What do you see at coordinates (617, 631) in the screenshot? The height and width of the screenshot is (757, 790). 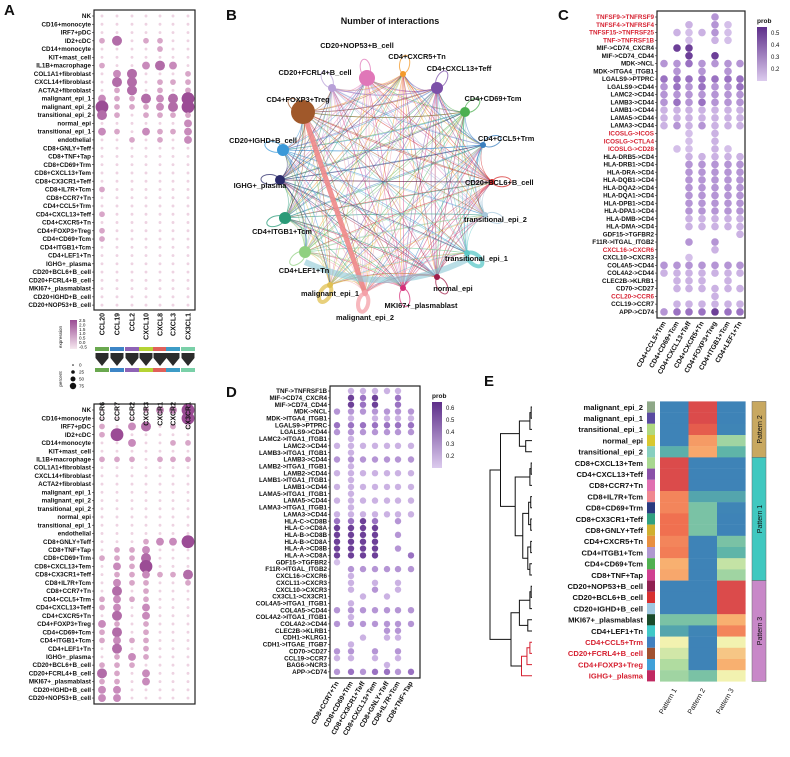 I see `row-label: CD4+LEF1+Tn` at bounding box center [617, 631].